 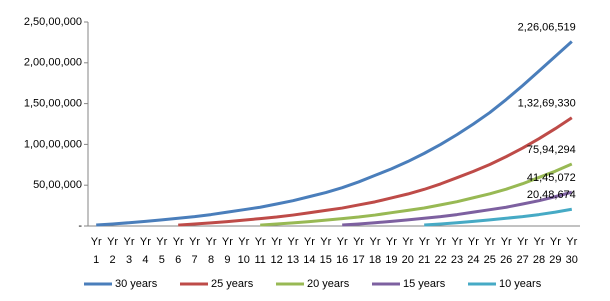 What do you see at coordinates (490, 251) in the screenshot?
I see `x-tick-label: Yr 25` at bounding box center [490, 251].